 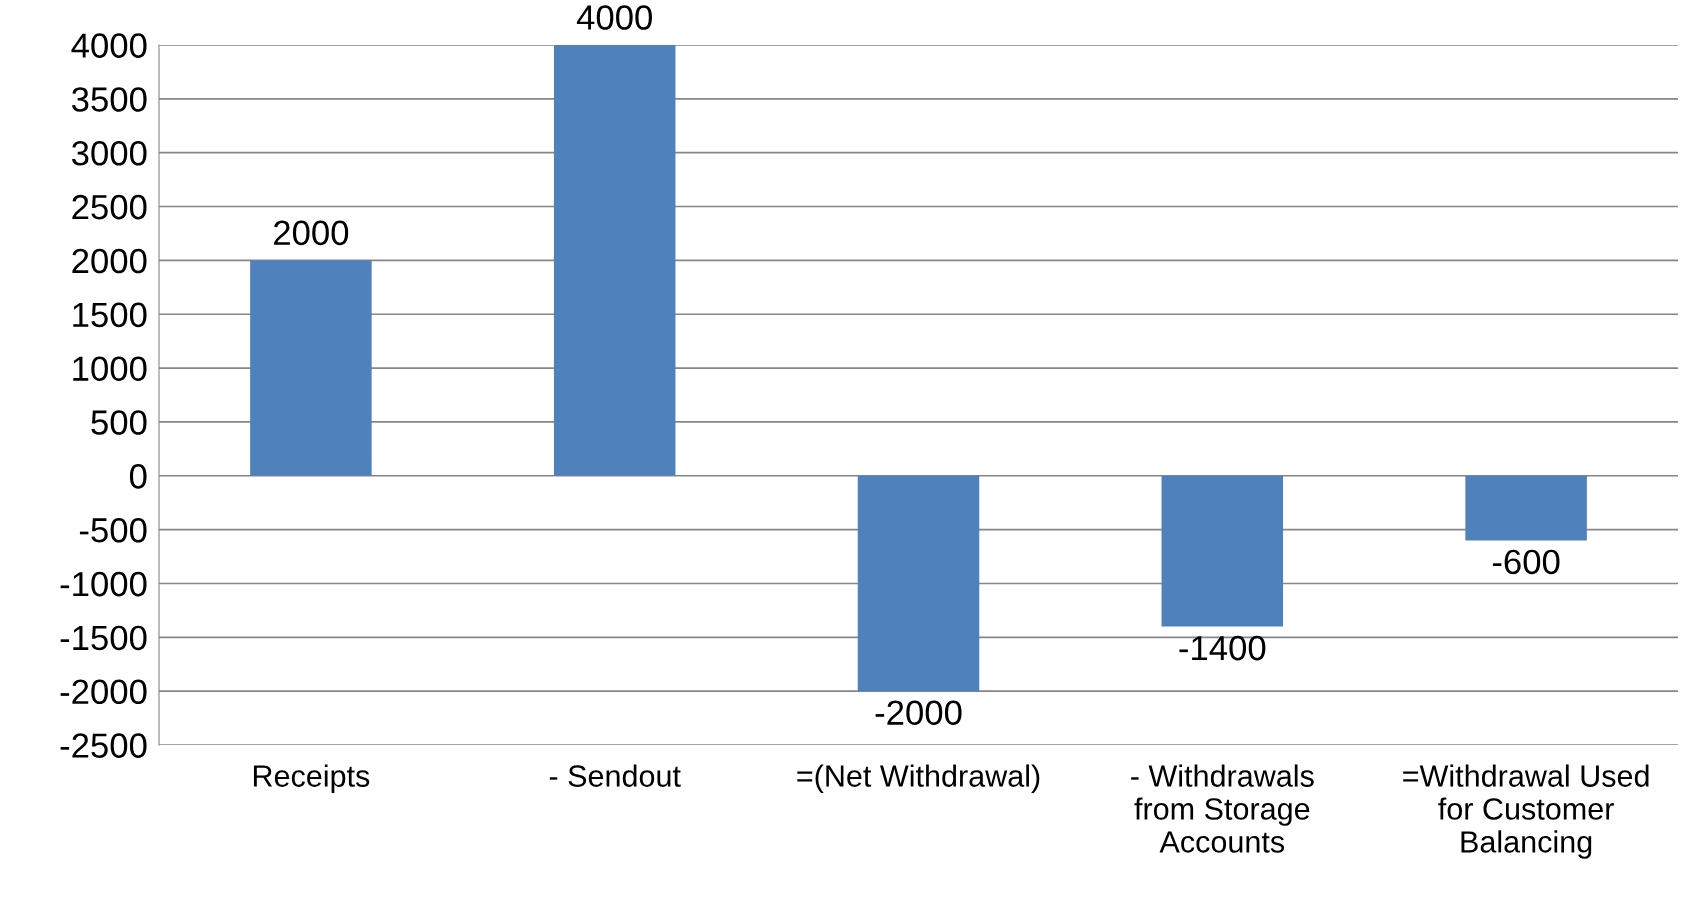 What do you see at coordinates (110, 315) in the screenshot?
I see `y-tick-label: 1500` at bounding box center [110, 315].